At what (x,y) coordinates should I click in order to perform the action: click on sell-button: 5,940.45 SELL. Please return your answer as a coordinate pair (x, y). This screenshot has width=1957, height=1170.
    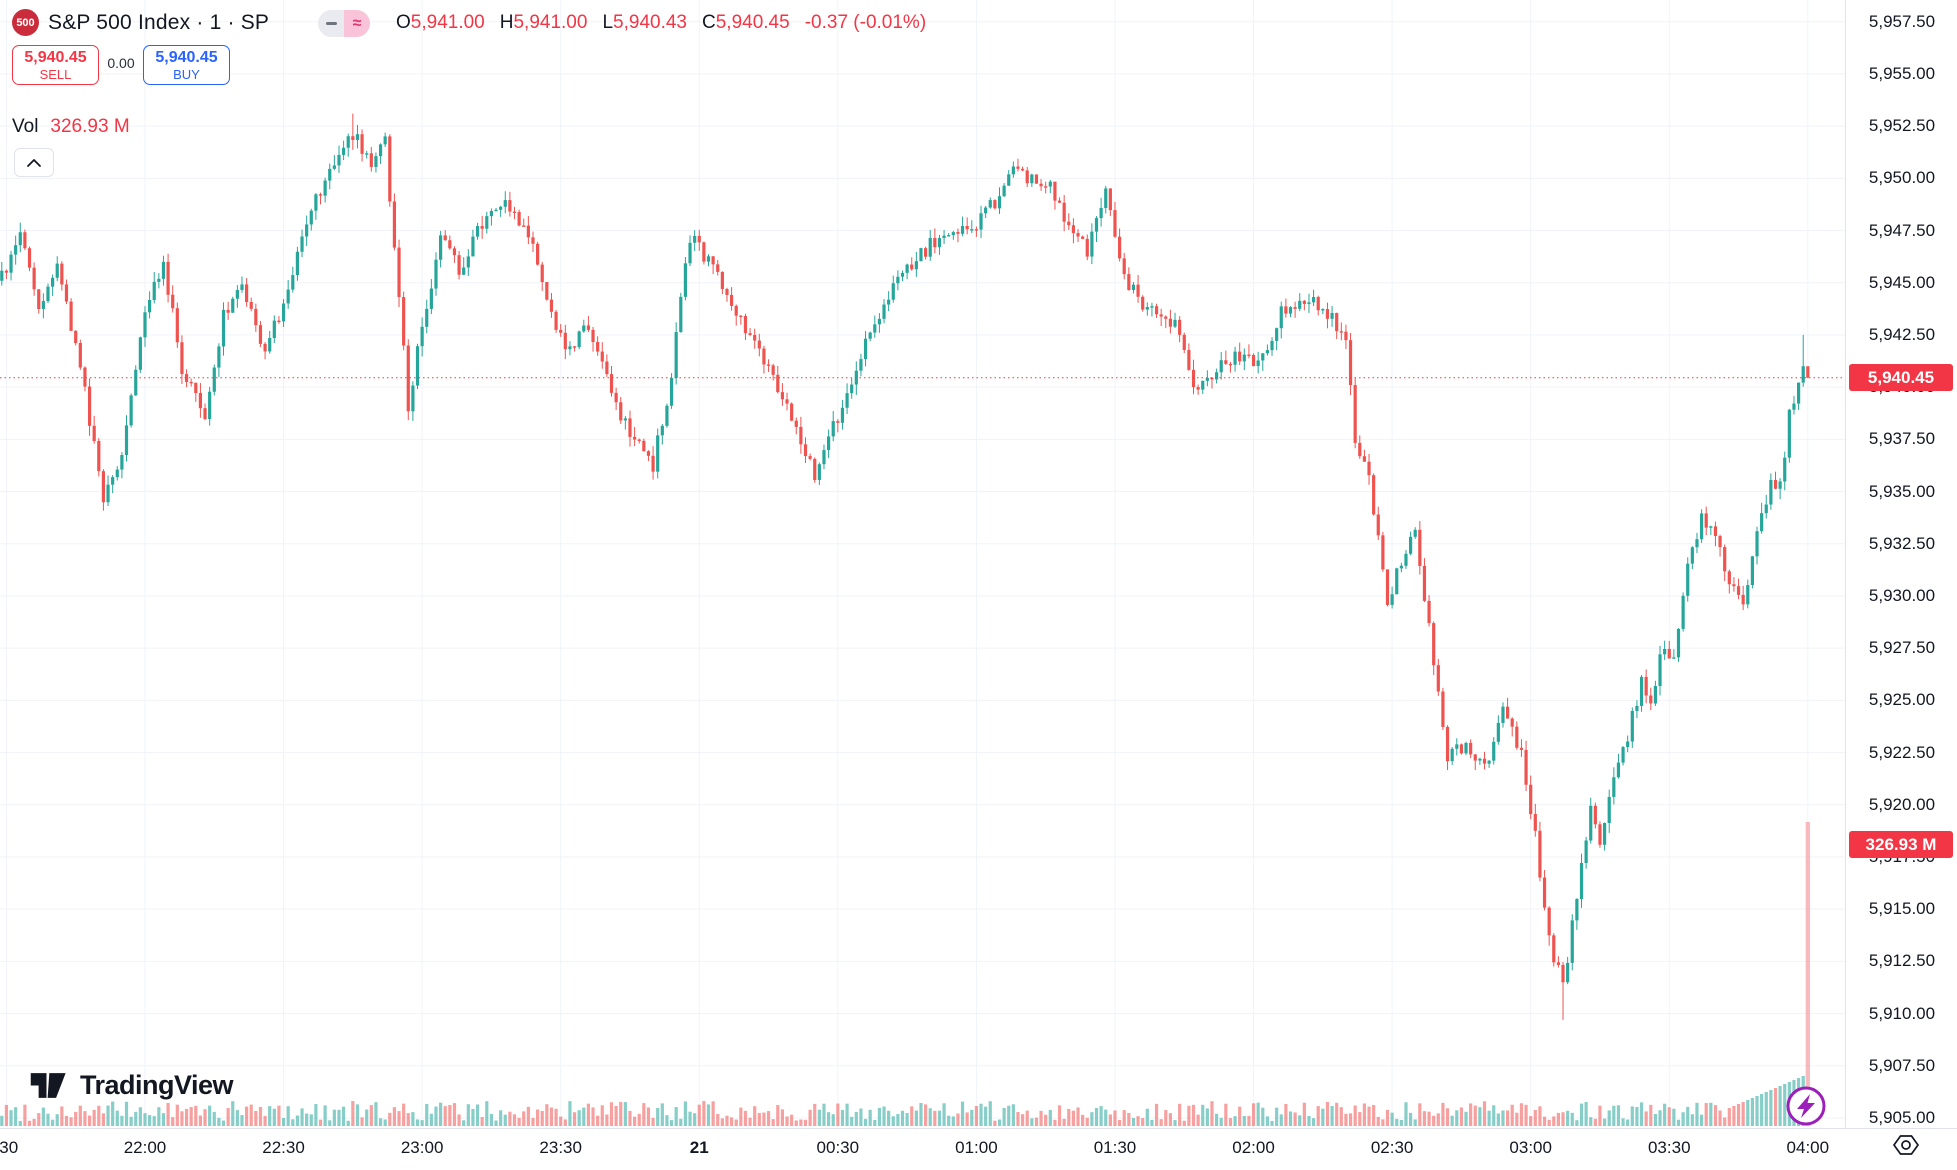
    Looking at the image, I should click on (55, 65).